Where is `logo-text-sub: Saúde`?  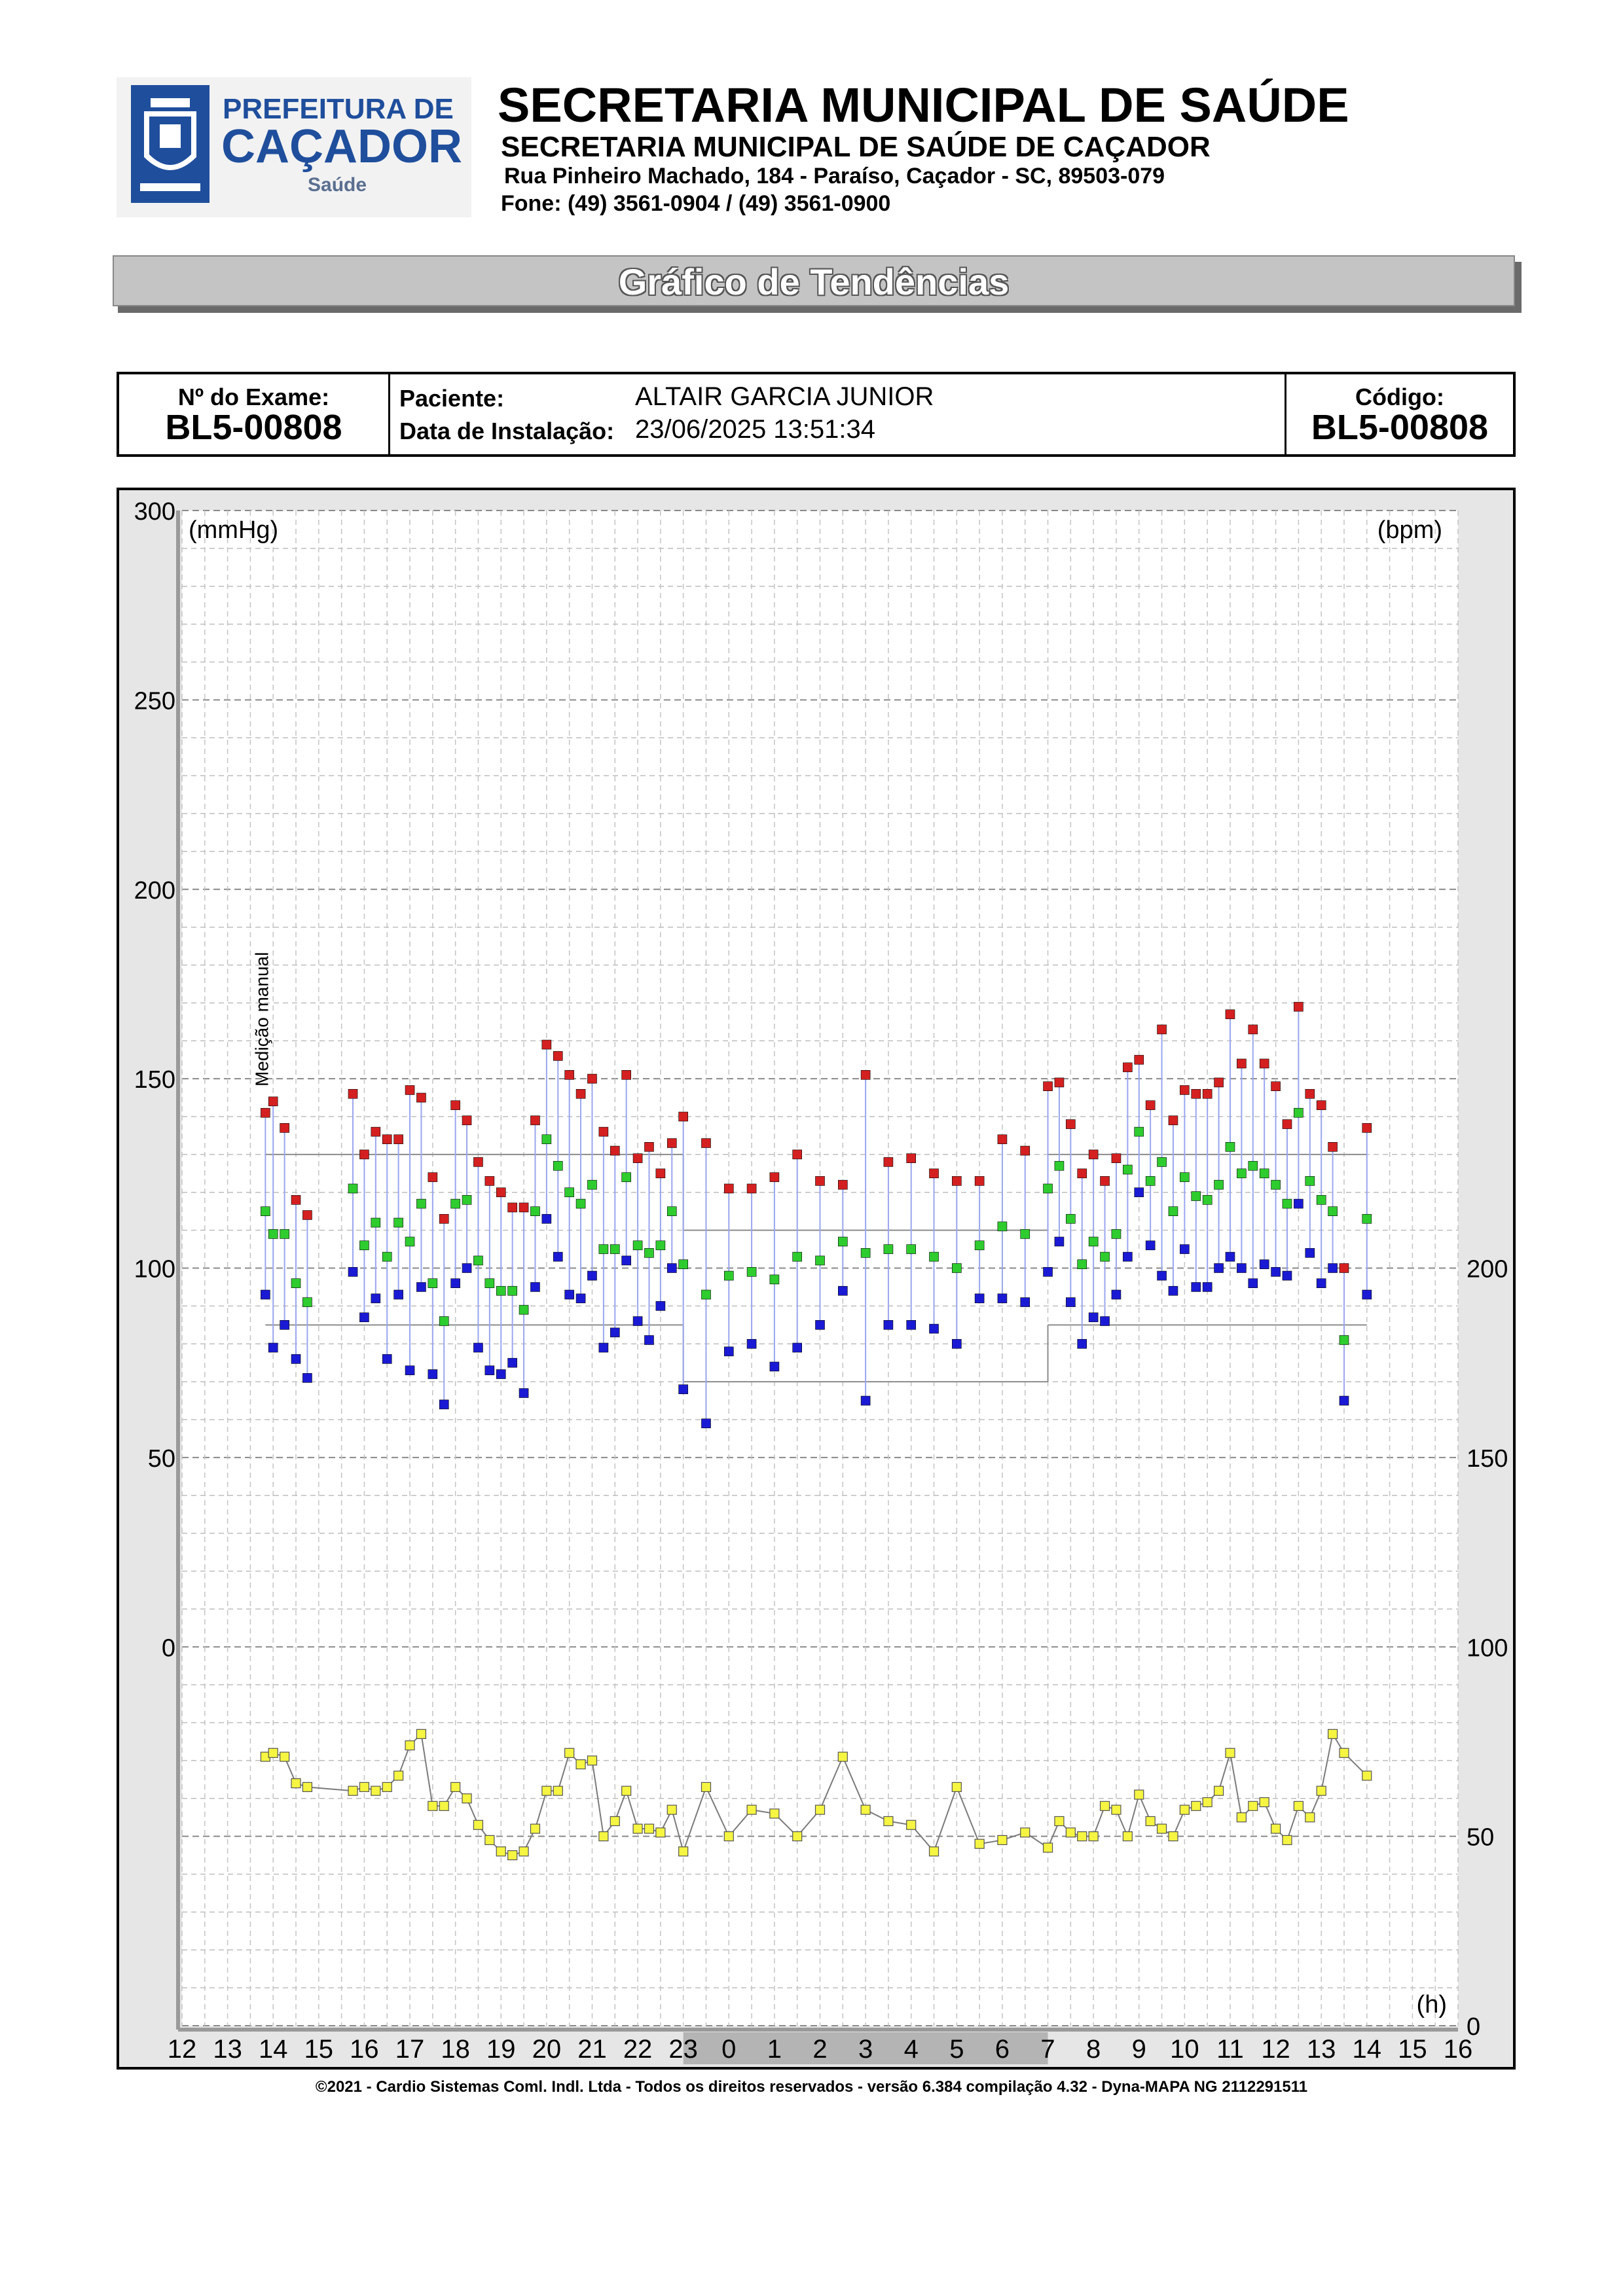
logo-text-sub: Saúde is located at coordinates (337, 185).